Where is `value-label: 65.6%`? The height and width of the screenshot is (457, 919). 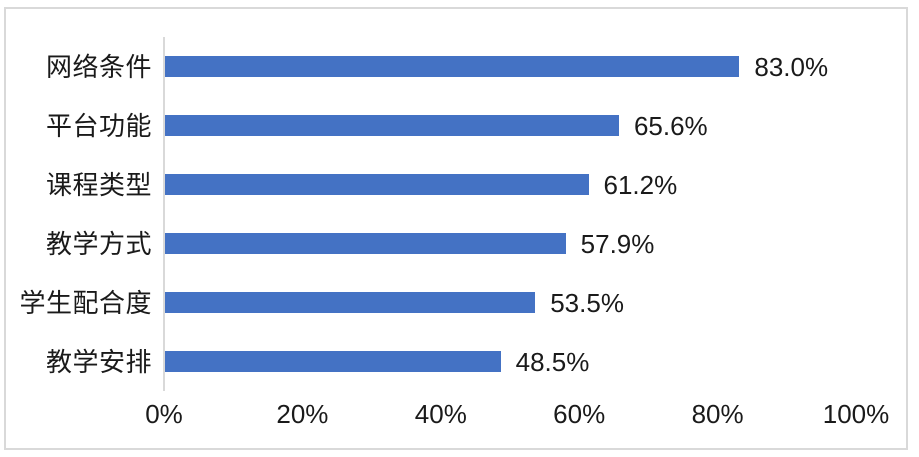 value-label: 65.6% is located at coordinates (670, 125).